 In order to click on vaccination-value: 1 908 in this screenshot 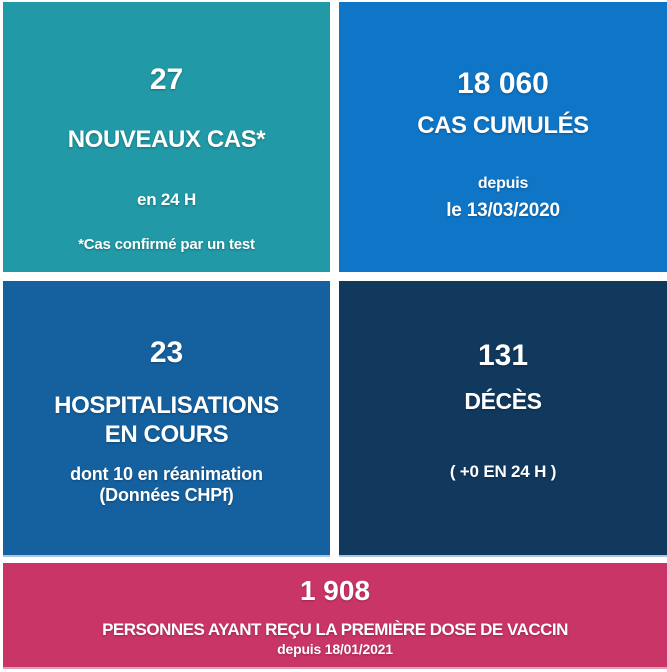, I will do `click(335, 590)`.